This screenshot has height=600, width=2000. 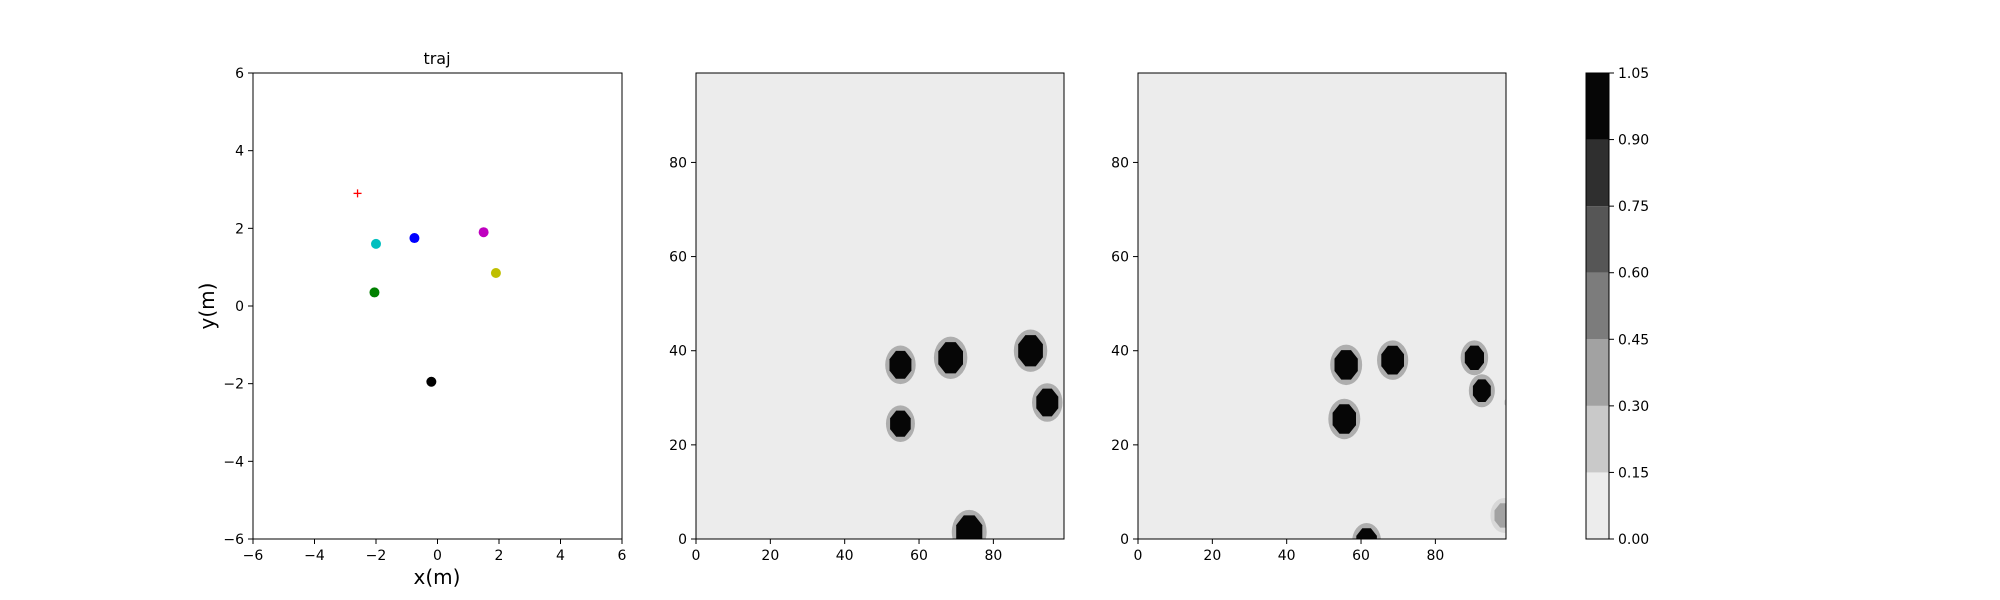 I want to click on map-2-x-tick-label: 20, so click(x=1212, y=556).